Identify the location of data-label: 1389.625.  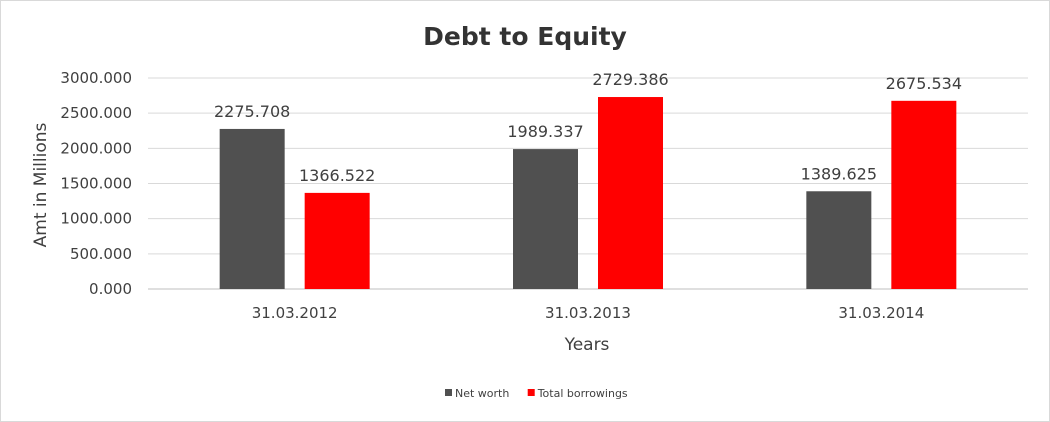
(839, 173).